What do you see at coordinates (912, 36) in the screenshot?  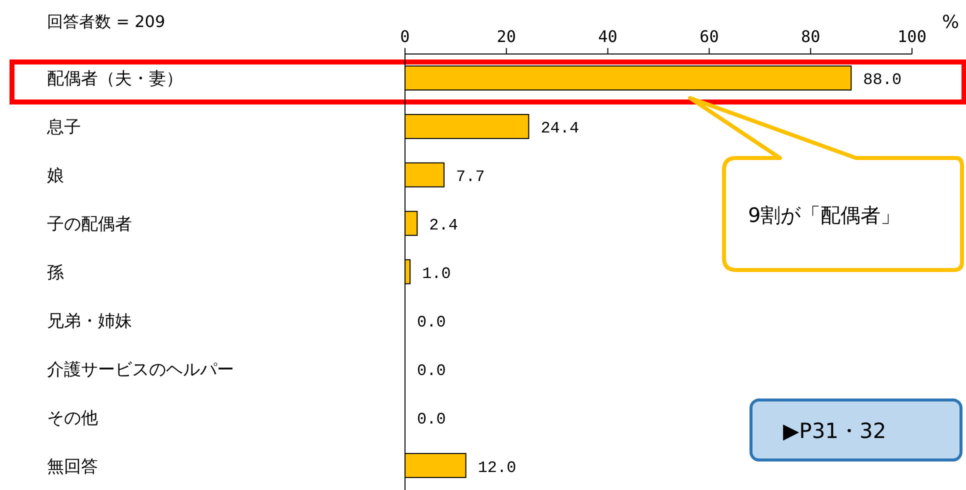 I see `x2-tick-label: 100` at bounding box center [912, 36].